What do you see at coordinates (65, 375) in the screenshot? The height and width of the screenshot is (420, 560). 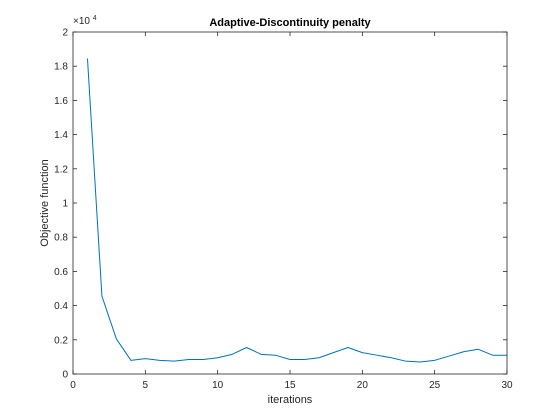 I see `y-tick-label: 0` at bounding box center [65, 375].